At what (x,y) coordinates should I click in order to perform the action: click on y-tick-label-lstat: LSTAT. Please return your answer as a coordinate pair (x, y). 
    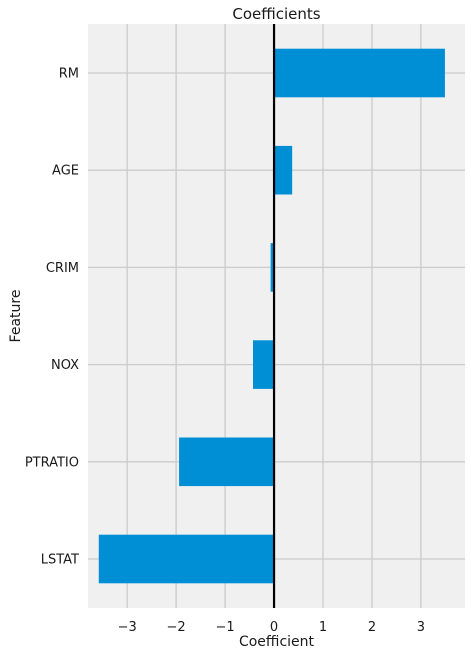
    Looking at the image, I should click on (60, 560).